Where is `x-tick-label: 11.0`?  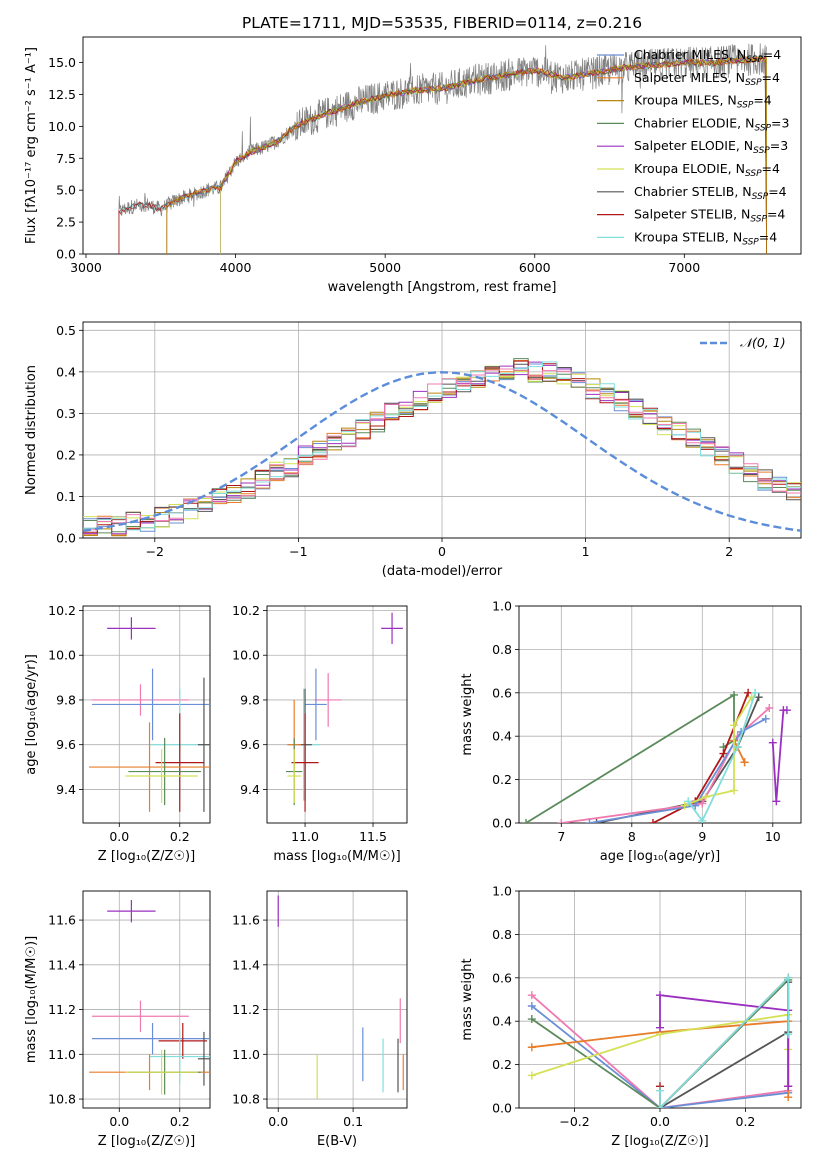 x-tick-label: 11.0 is located at coordinates (305, 836).